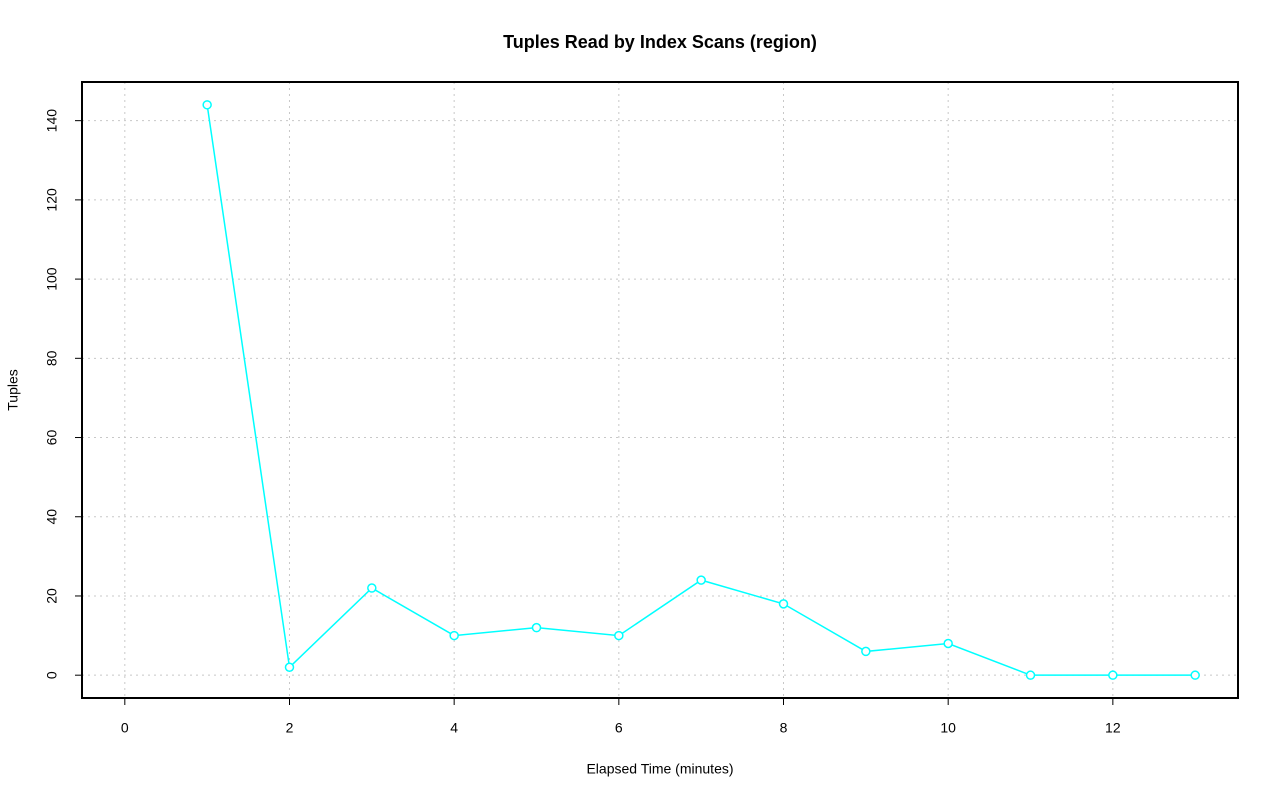 The image size is (1280, 801). Describe the element at coordinates (52, 596) in the screenshot. I see `y-tick-label: 20` at that location.